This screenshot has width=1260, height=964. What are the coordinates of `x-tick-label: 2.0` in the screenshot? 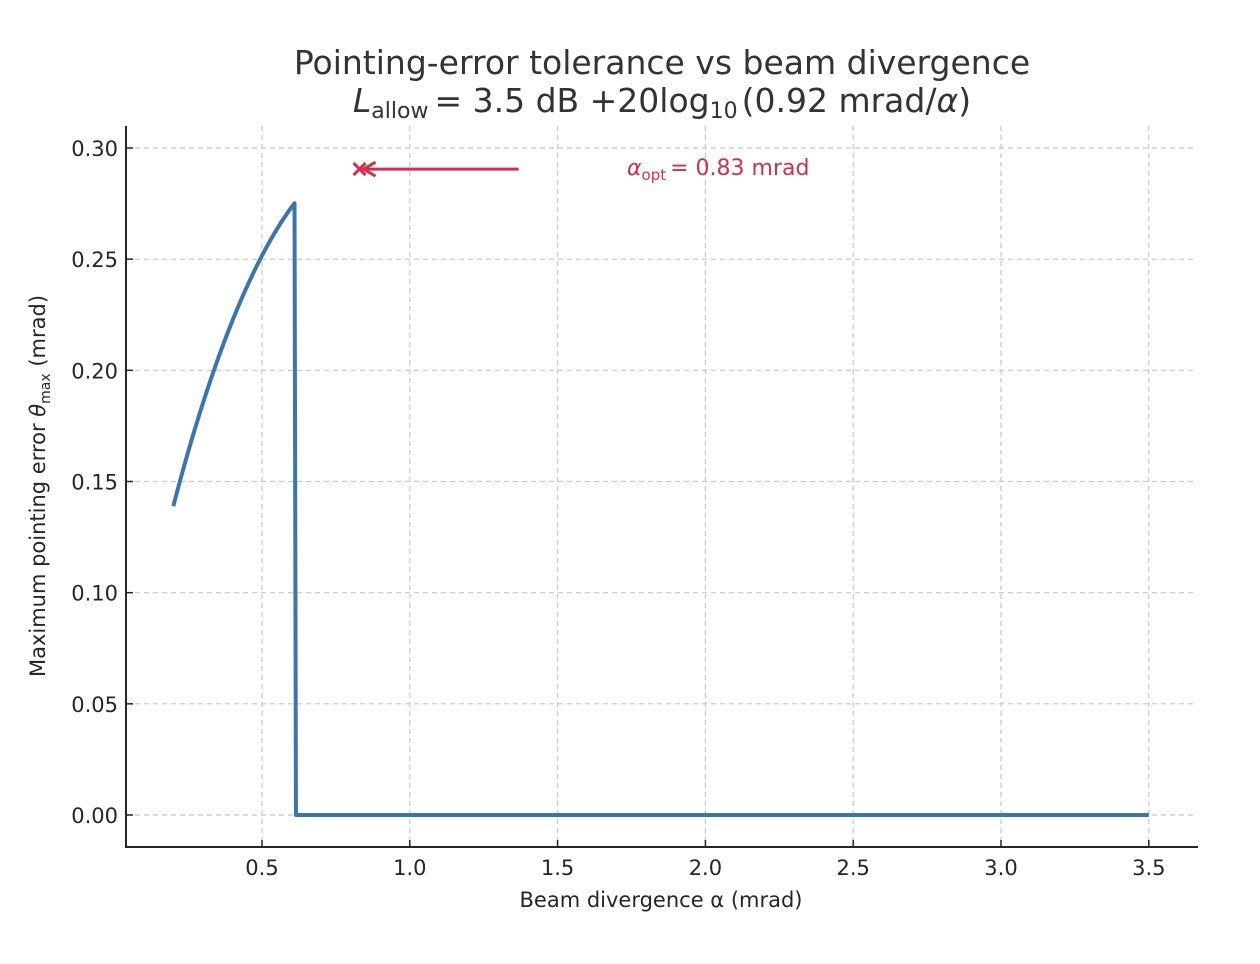 It's located at (705, 868).